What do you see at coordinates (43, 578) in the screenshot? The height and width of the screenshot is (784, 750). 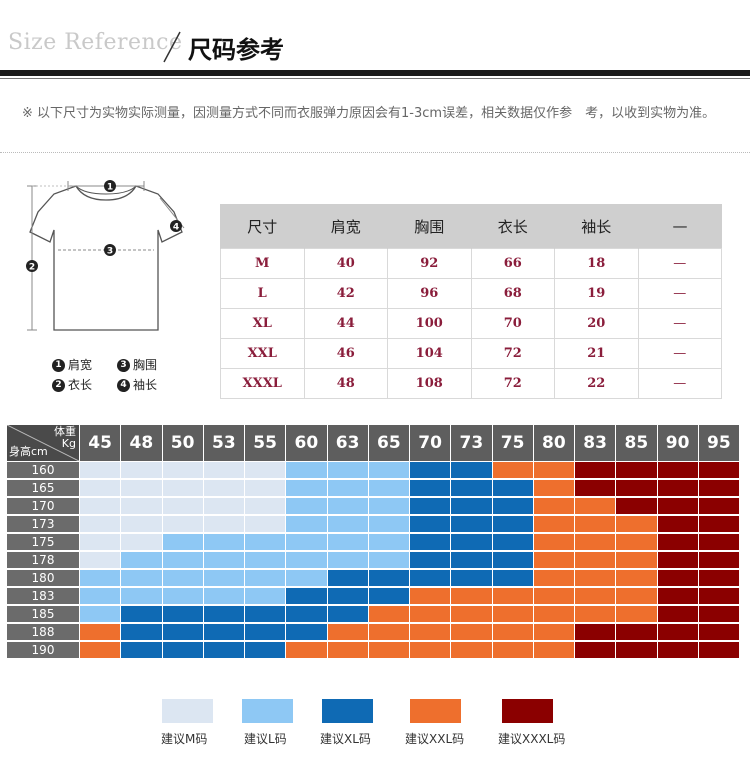 I see `height-header: 180` at bounding box center [43, 578].